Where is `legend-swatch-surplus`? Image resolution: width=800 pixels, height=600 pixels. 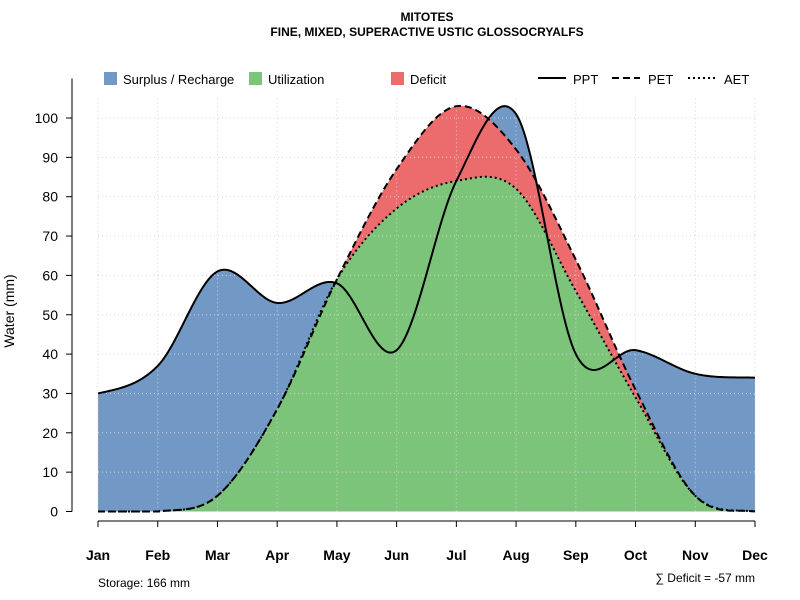 legend-swatch-surplus is located at coordinates (110, 78).